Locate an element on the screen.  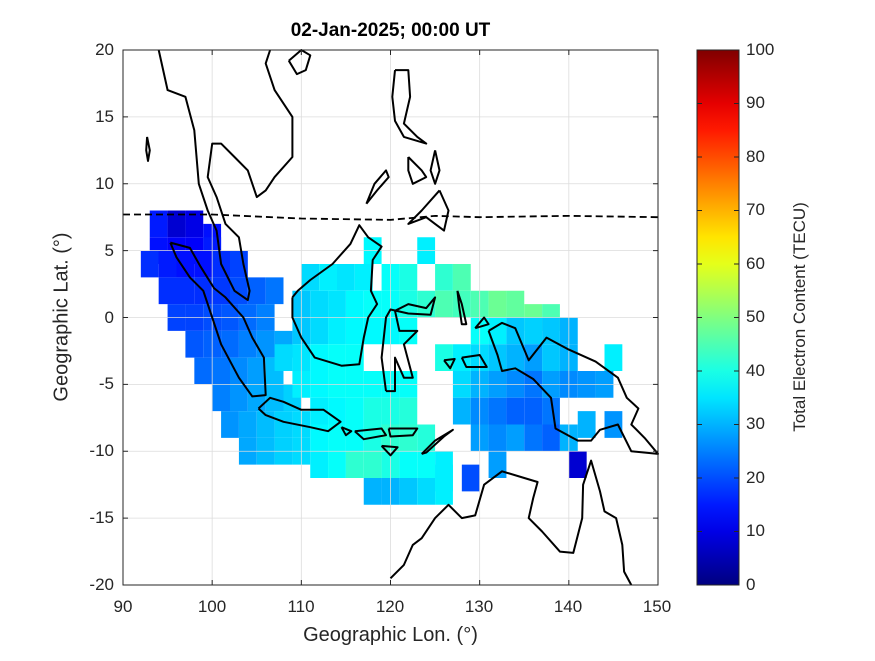
y-tick-label: 5 is located at coordinates (109, 250).